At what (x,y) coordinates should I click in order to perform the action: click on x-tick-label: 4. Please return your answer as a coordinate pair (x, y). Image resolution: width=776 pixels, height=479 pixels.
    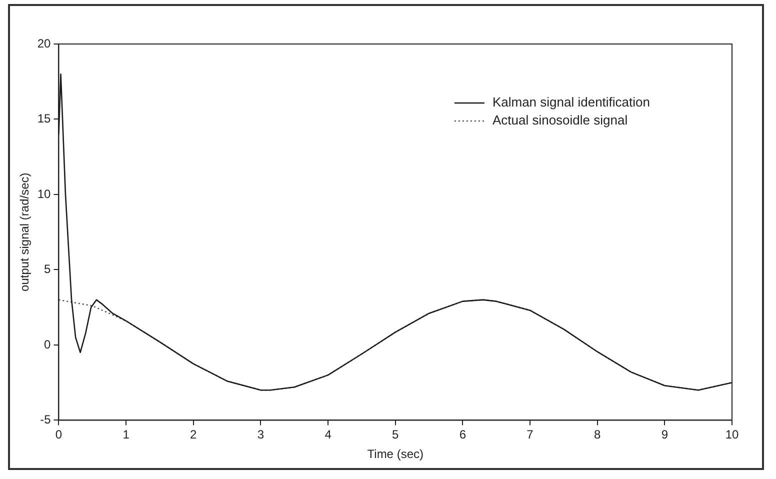
    Looking at the image, I should click on (328, 435).